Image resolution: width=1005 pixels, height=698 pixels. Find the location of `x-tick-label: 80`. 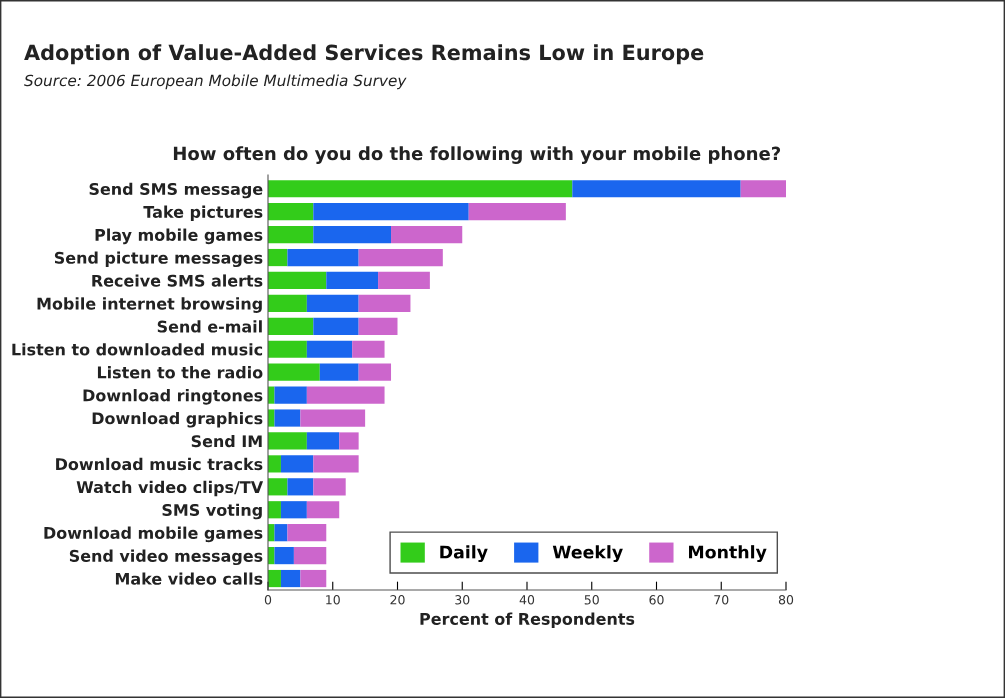

x-tick-label: 80 is located at coordinates (786, 600).